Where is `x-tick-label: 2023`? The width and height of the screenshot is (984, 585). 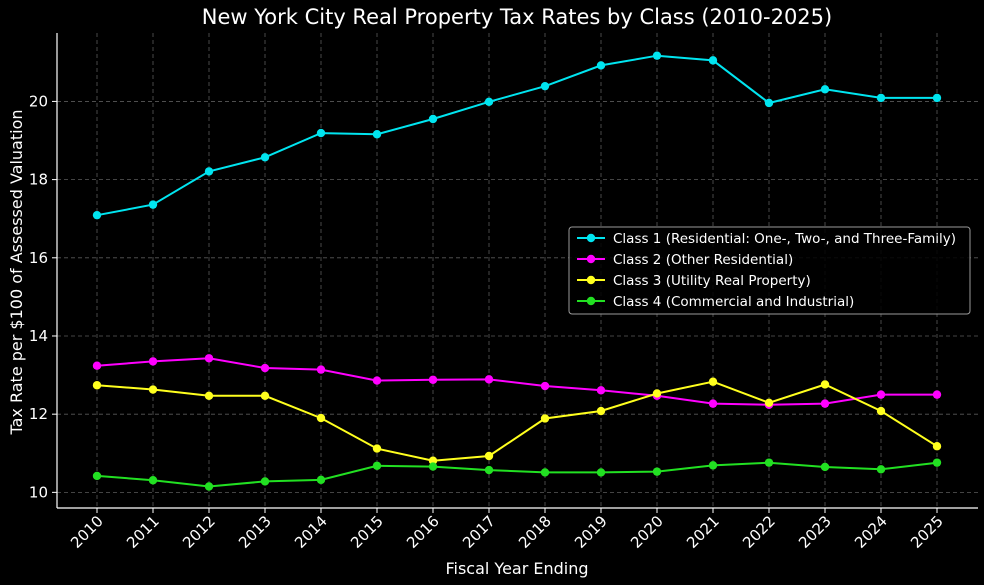 x-tick-label: 2023 is located at coordinates (815, 532).